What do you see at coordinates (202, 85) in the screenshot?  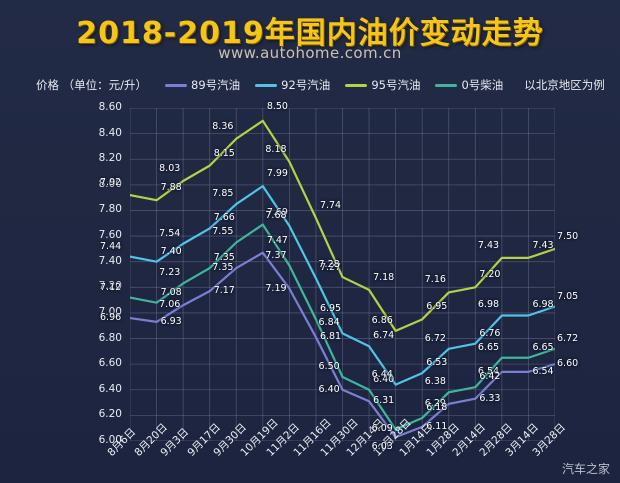 I see `legend-item-0: 89号汽油` at bounding box center [202, 85].